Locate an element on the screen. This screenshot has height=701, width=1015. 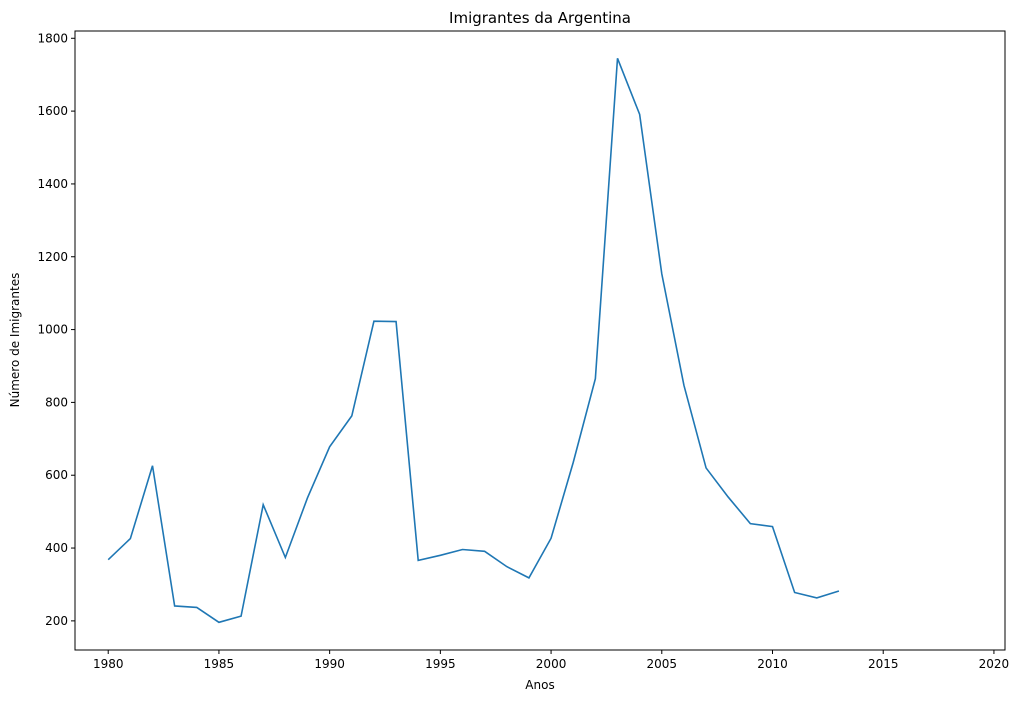
x-tick-label: 2005 is located at coordinates (662, 664).